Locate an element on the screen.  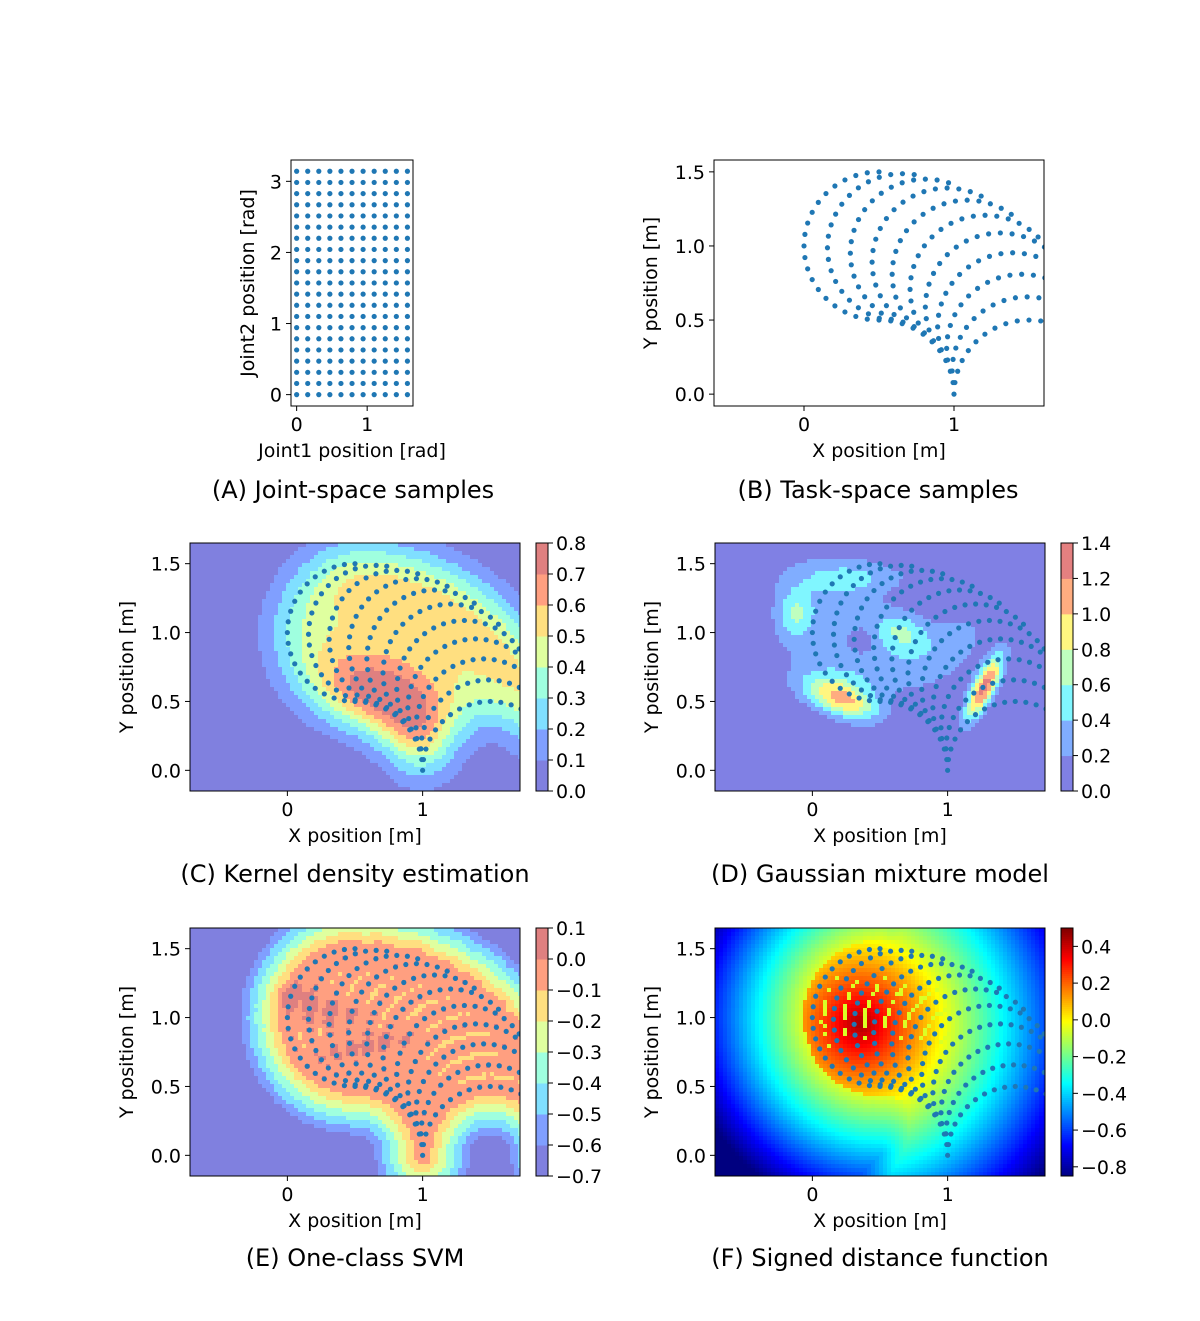
y-axis-label: Joint2 position [rad] is located at coordinates (248, 283).